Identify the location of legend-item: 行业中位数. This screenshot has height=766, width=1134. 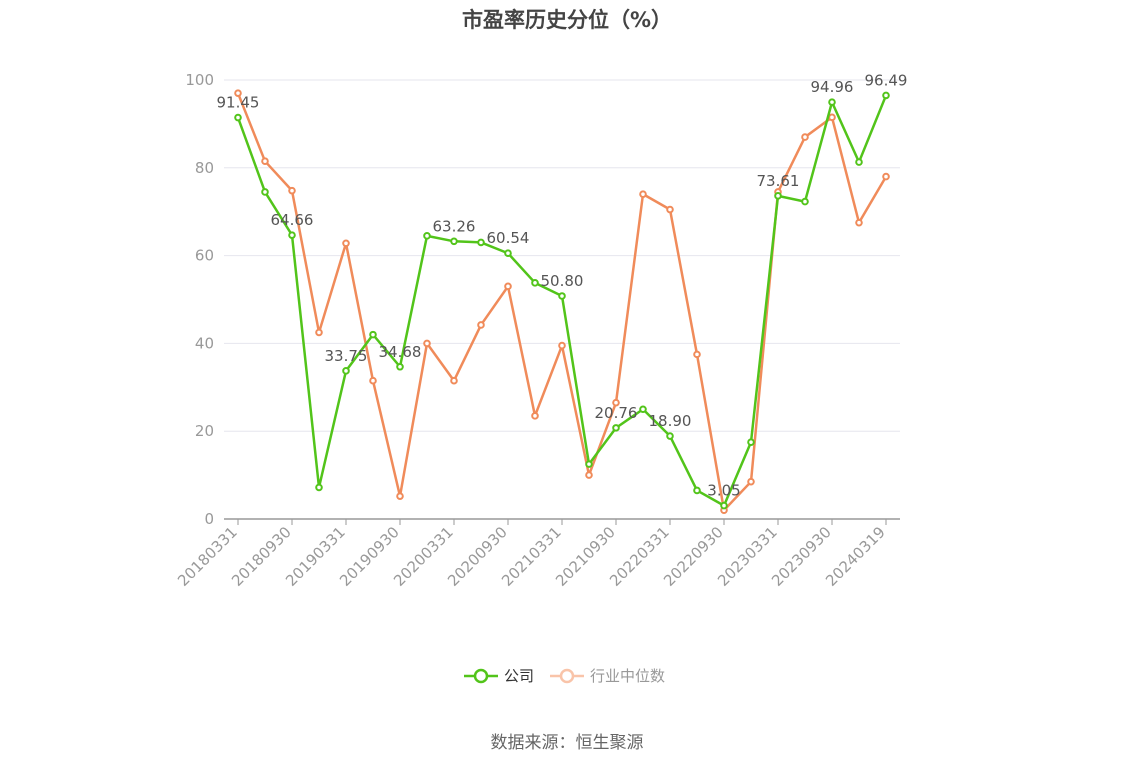
(607, 676).